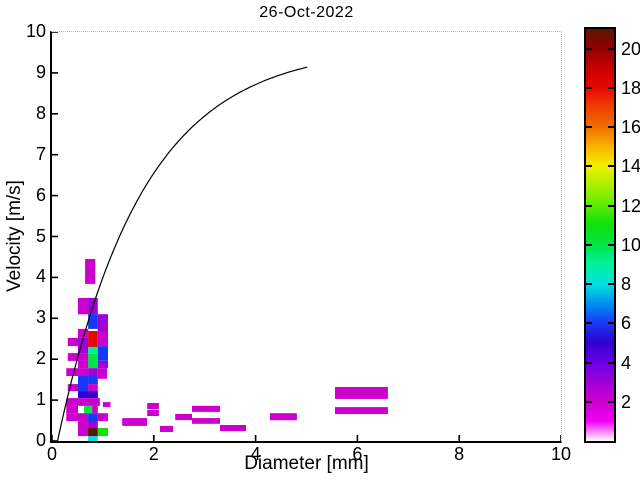  What do you see at coordinates (51, 454) in the screenshot?
I see `x-tick-label-0: 0` at bounding box center [51, 454].